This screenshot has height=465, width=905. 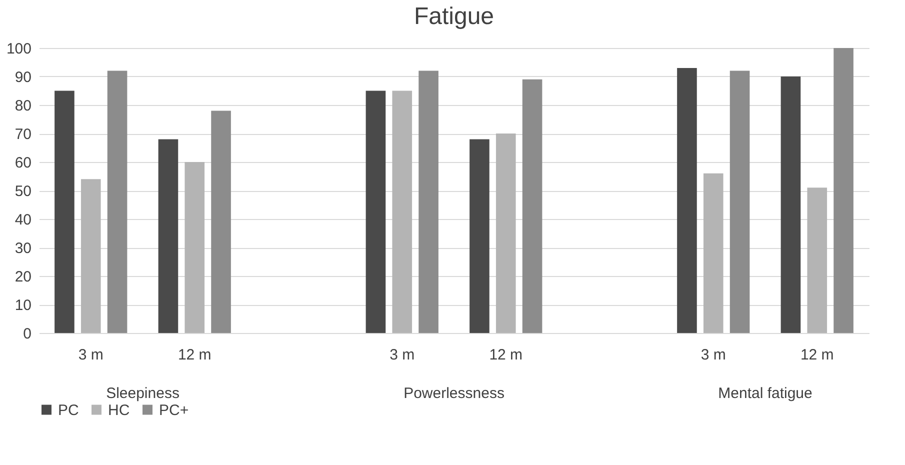 I want to click on y-tick-label: 0, so click(x=27, y=334).